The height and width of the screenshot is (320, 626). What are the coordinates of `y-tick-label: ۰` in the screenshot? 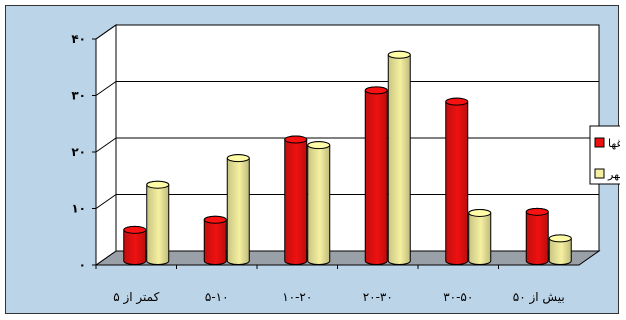 It's located at (82, 265).